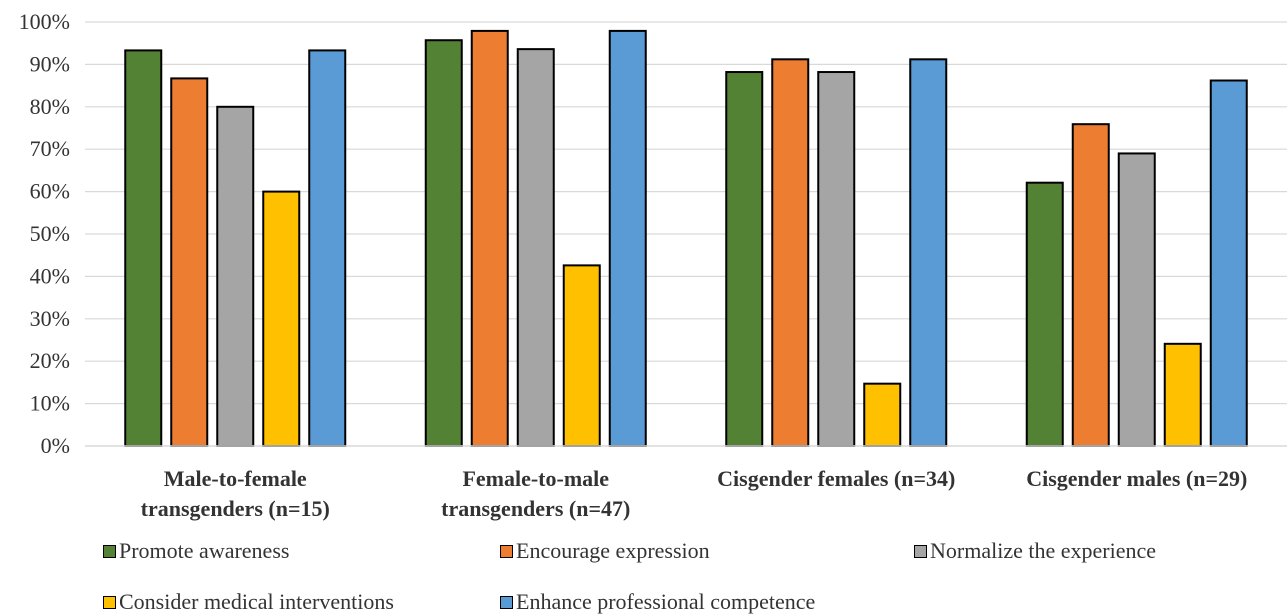  What do you see at coordinates (50, 360) in the screenshot?
I see `y-tick-label: 20%` at bounding box center [50, 360].